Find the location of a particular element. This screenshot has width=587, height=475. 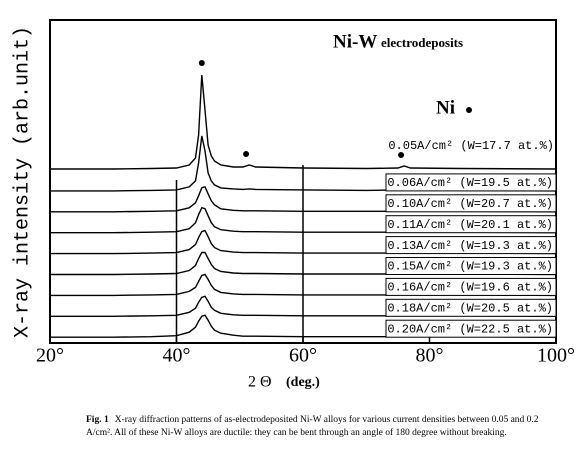

series-label: 0.10A/cm² (W=20.7 at.%) is located at coordinates (470, 204).